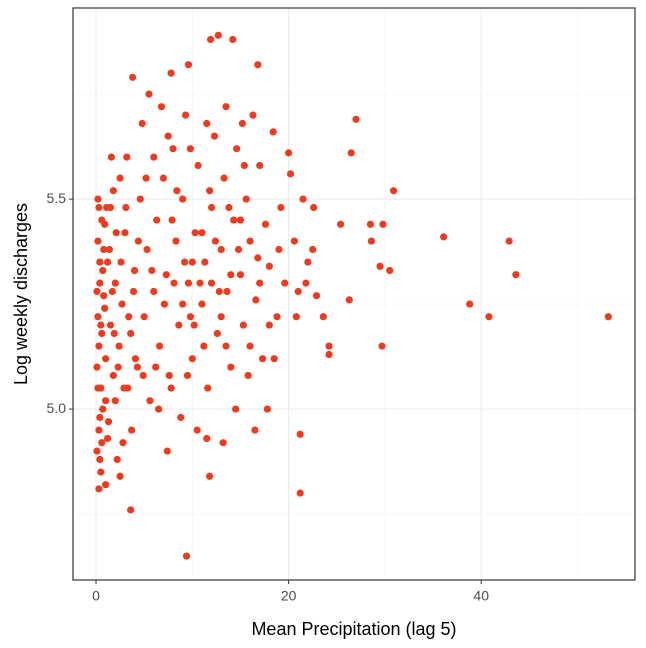  I want to click on x-tick-label: 0, so click(96, 596).